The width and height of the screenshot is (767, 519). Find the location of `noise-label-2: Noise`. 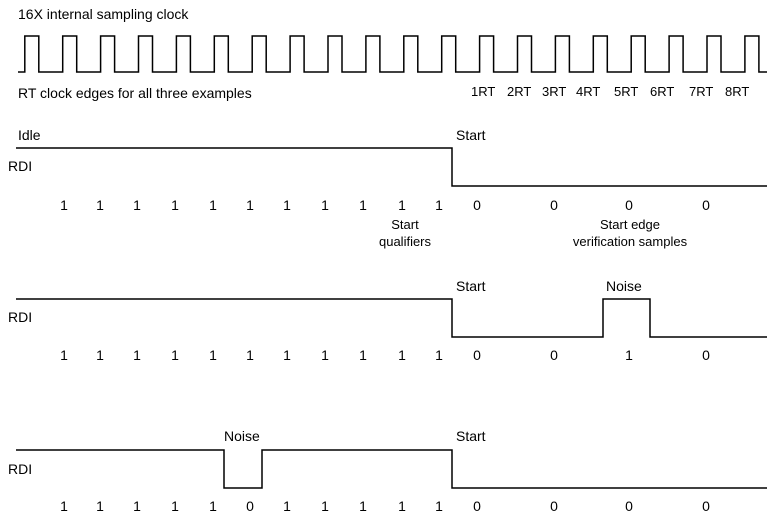

noise-label-2: Noise is located at coordinates (624, 286).